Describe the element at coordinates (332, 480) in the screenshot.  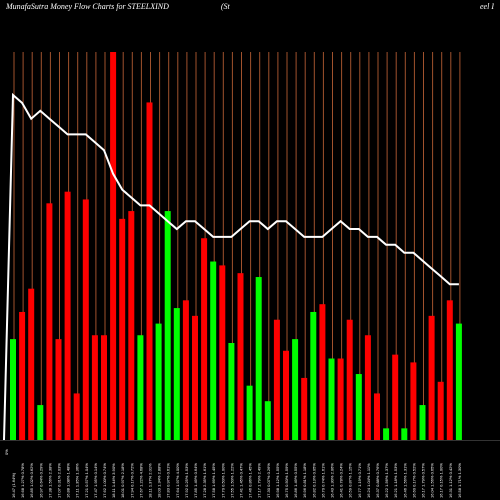
I see `x-tick-label: 16.43 1.30% 2.06%` at that location.